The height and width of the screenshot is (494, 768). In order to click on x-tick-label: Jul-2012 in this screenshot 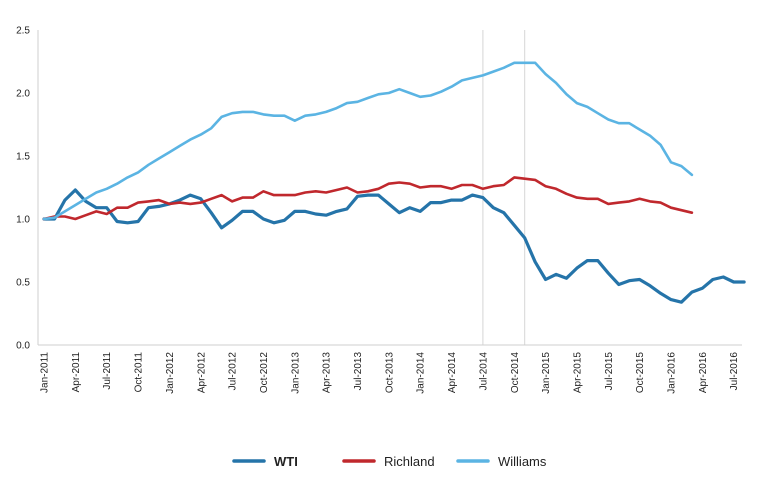, I will do `click(233, 371)`.